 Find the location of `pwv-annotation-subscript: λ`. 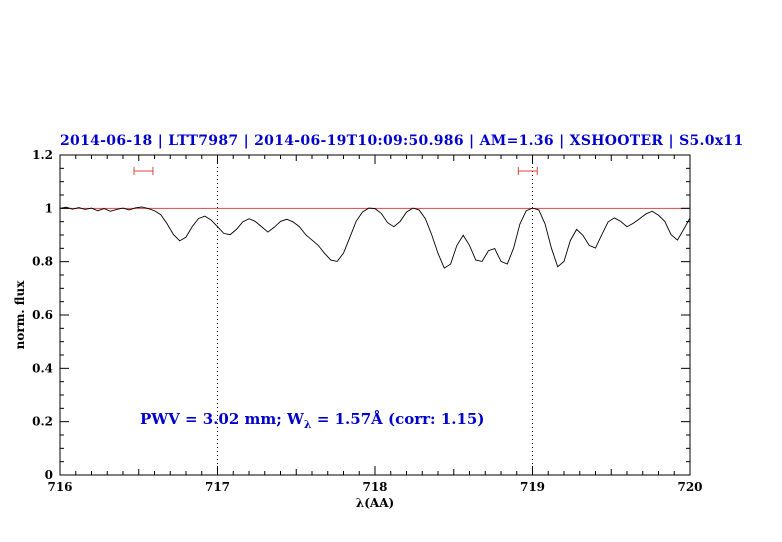

pwv-annotation-subscript: λ is located at coordinates (307, 424).